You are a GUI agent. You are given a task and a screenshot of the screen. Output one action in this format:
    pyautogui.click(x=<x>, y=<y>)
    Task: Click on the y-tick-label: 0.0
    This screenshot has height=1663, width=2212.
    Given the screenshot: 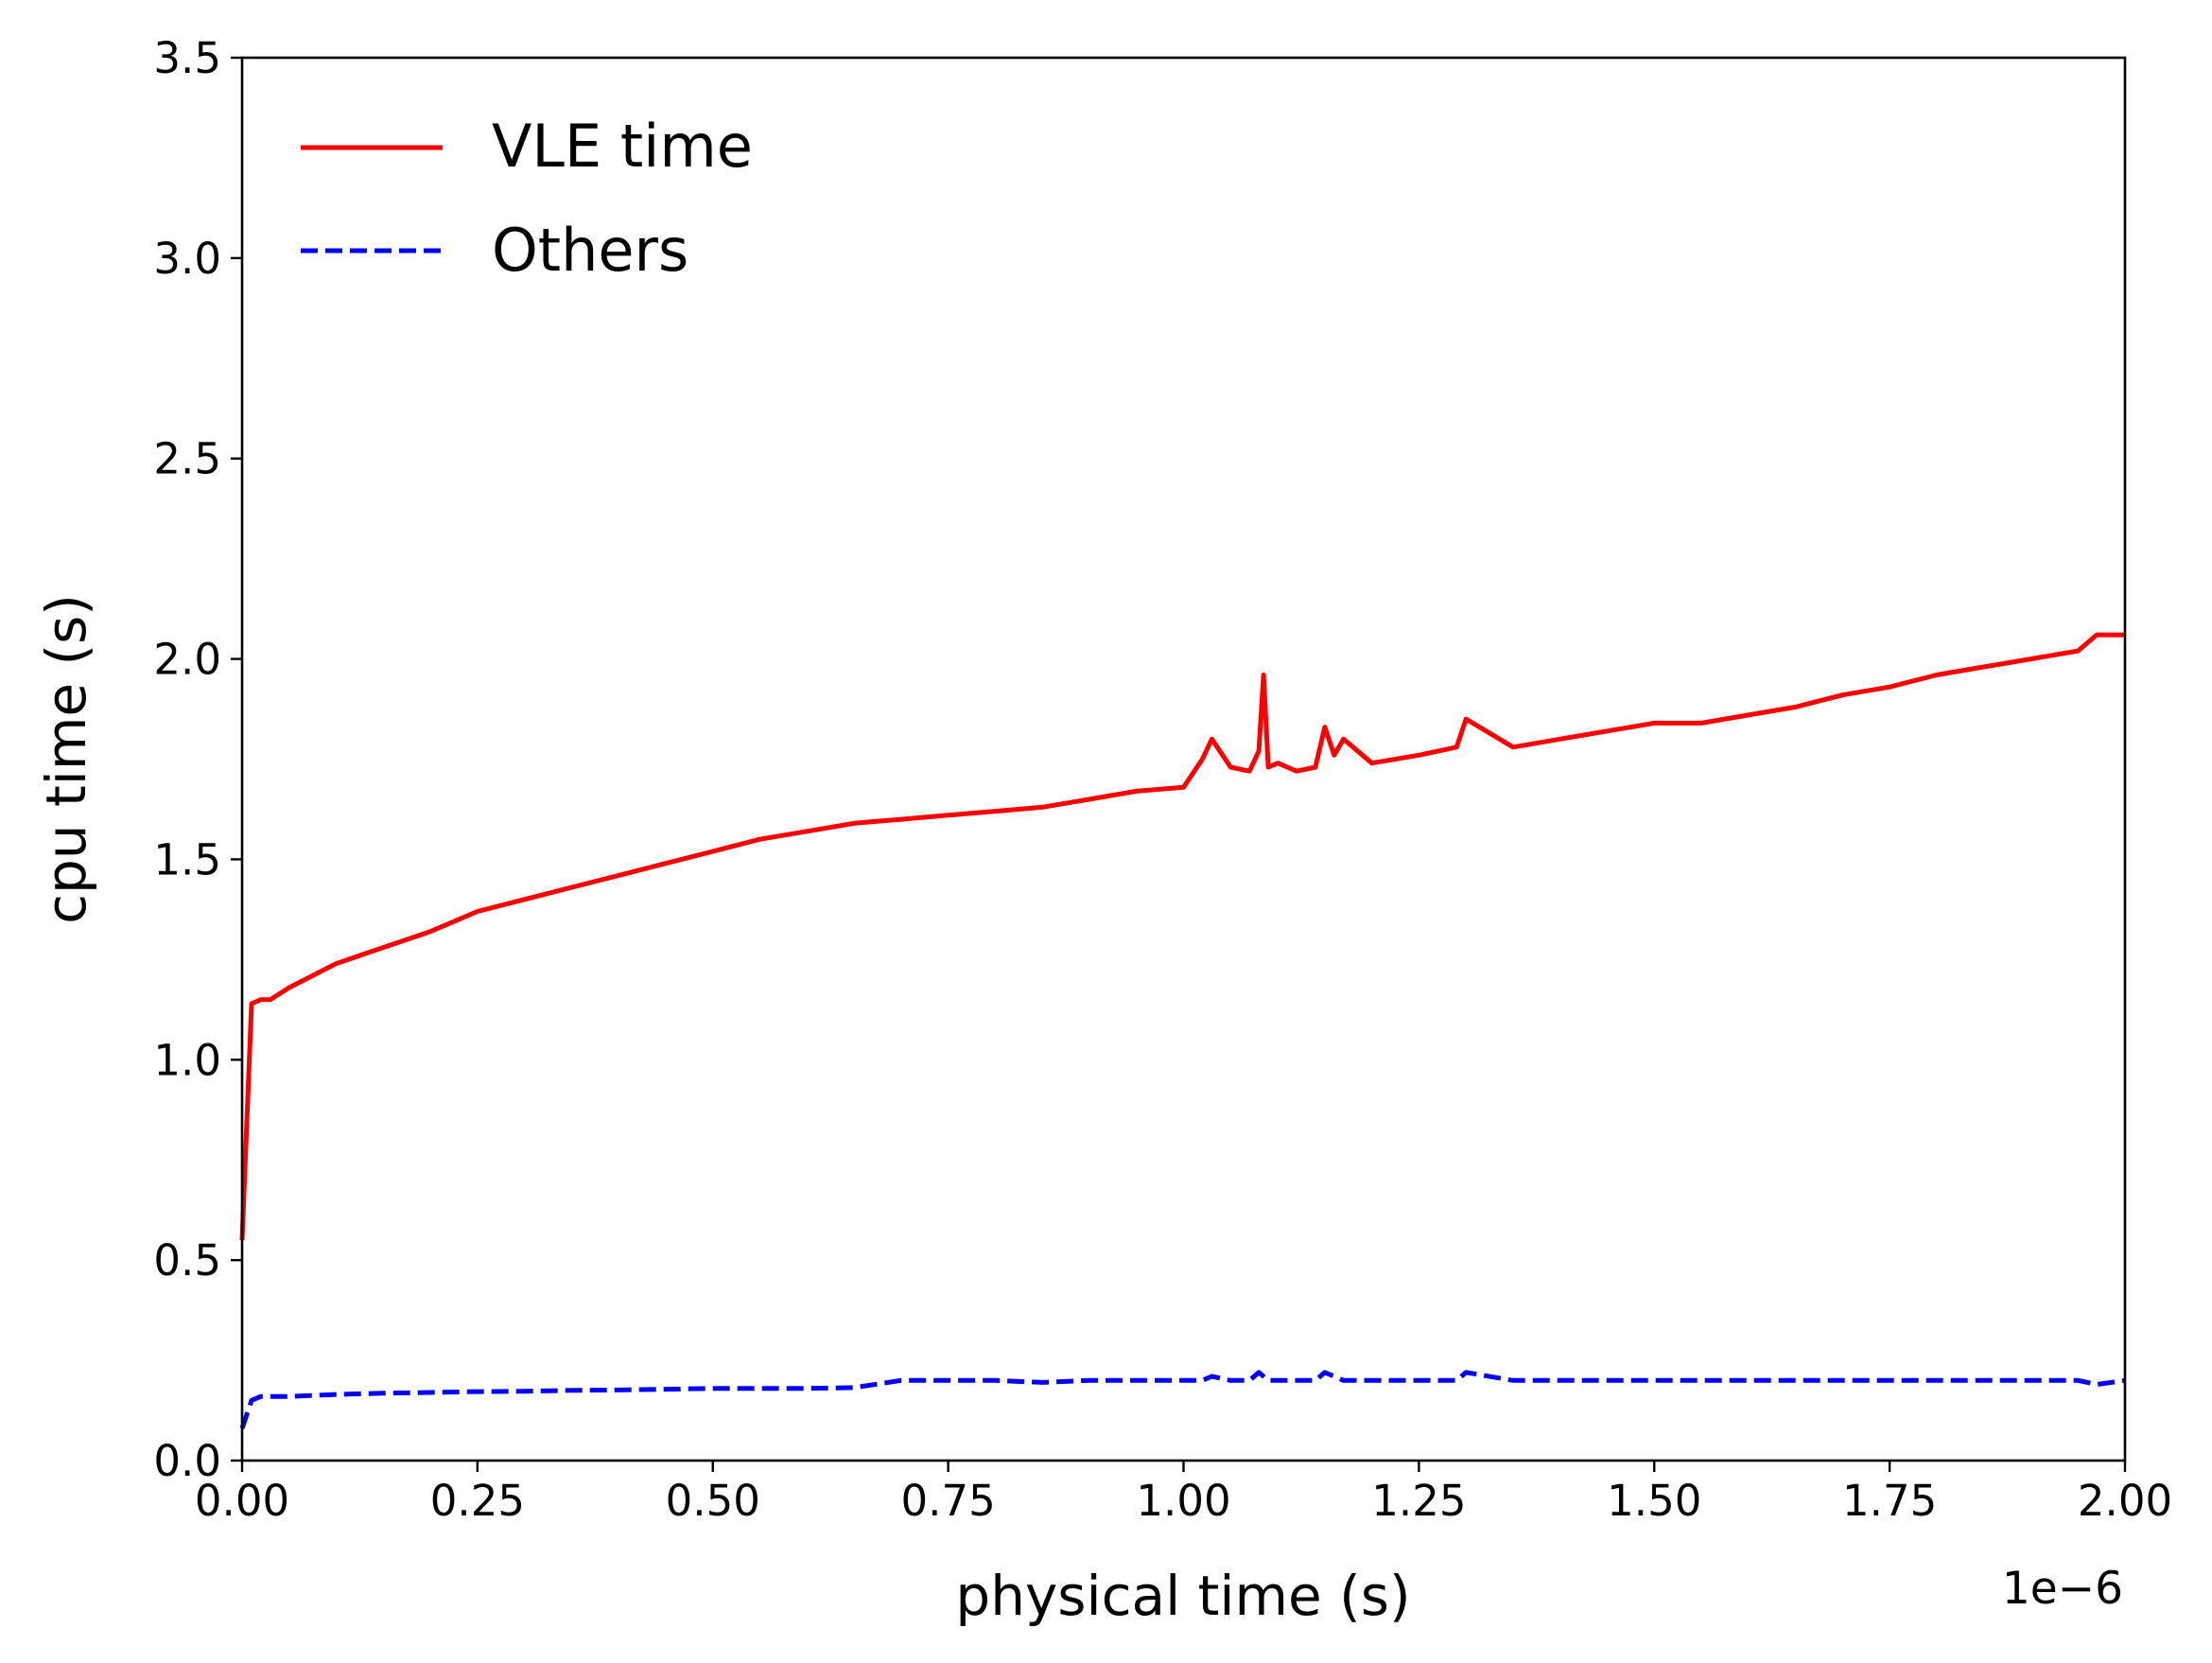 What is the action you would take?
    pyautogui.click(x=187, y=1461)
    